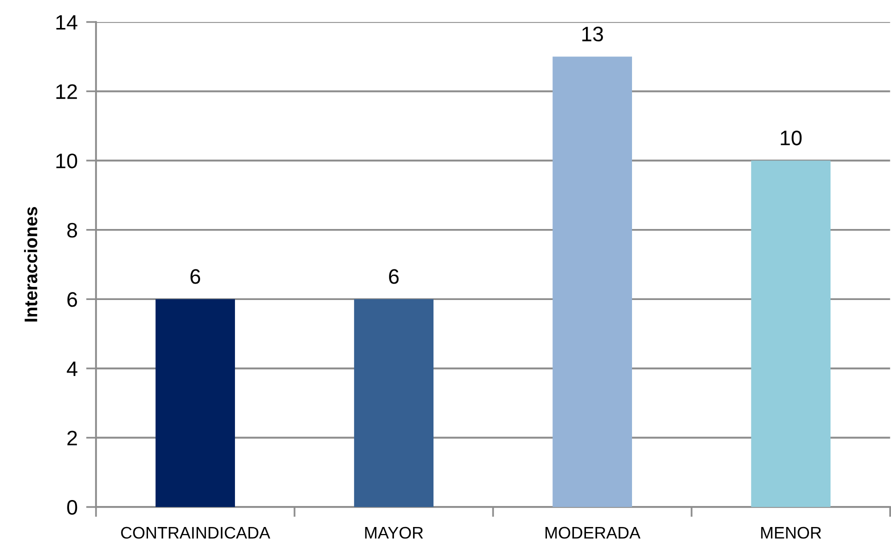 Image resolution: width=891 pixels, height=548 pixels. What do you see at coordinates (791, 532) in the screenshot?
I see `x-tick-label: MENOR` at bounding box center [791, 532].